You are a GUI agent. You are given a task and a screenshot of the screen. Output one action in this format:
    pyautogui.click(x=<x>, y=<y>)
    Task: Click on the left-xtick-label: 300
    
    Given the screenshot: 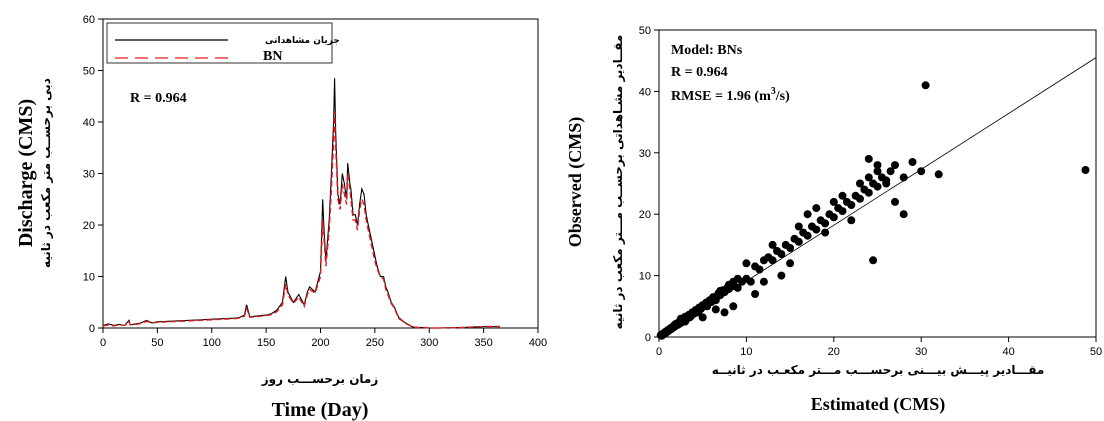 What is the action you would take?
    pyautogui.click(x=429, y=343)
    